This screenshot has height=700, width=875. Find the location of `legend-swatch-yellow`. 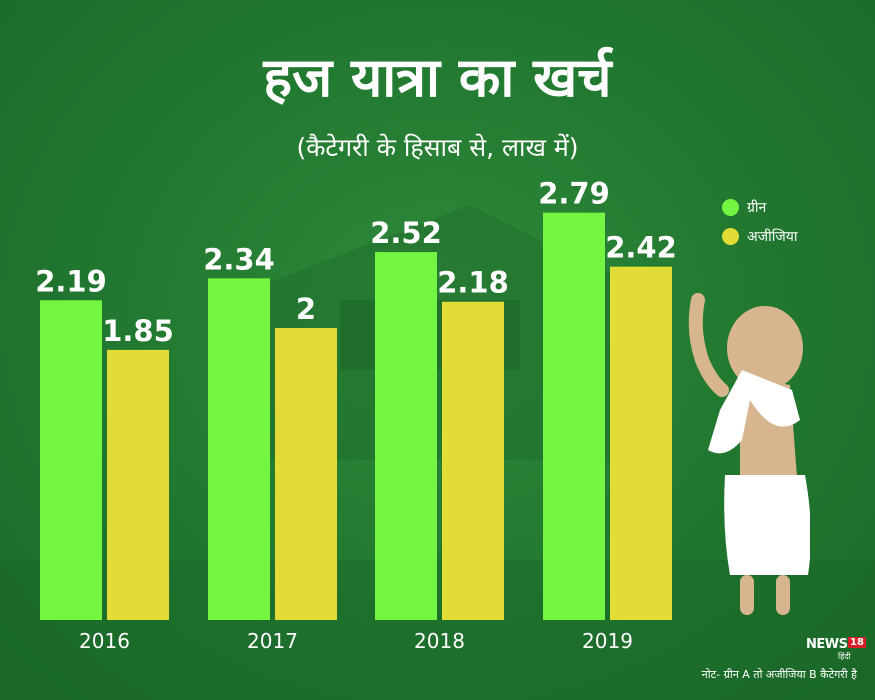

legend-swatch-yellow is located at coordinates (730, 236).